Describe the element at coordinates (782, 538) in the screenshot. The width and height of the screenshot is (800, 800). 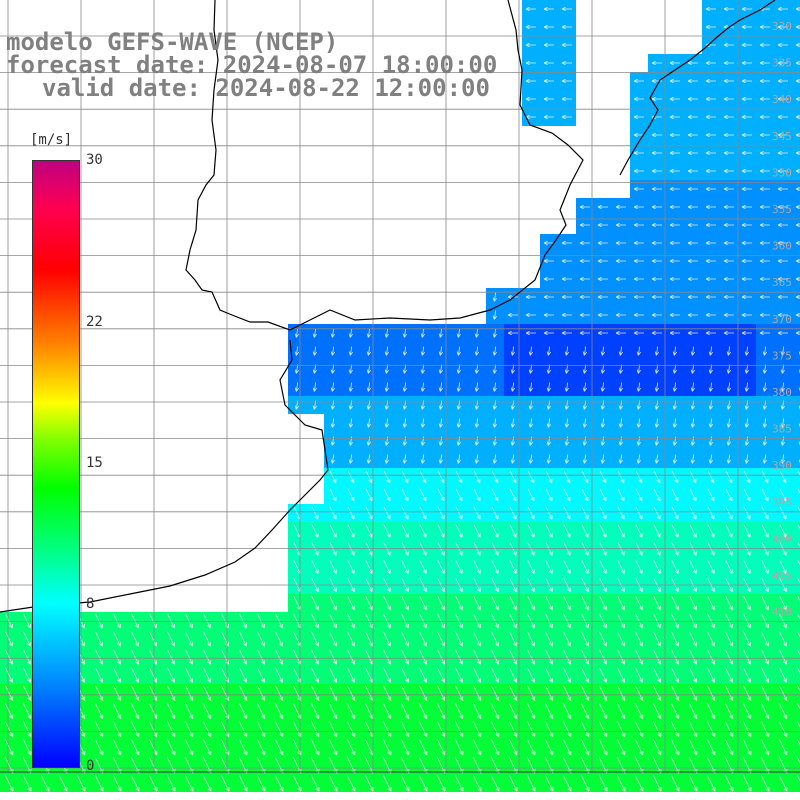
I see `latitude-label: 400` at that location.